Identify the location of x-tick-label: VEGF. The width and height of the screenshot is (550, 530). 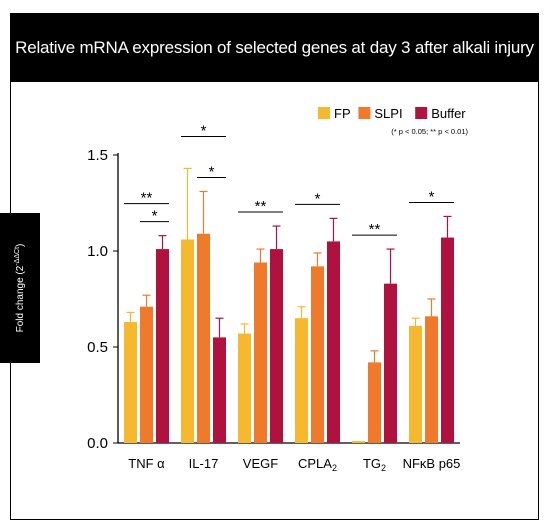
(260, 463).